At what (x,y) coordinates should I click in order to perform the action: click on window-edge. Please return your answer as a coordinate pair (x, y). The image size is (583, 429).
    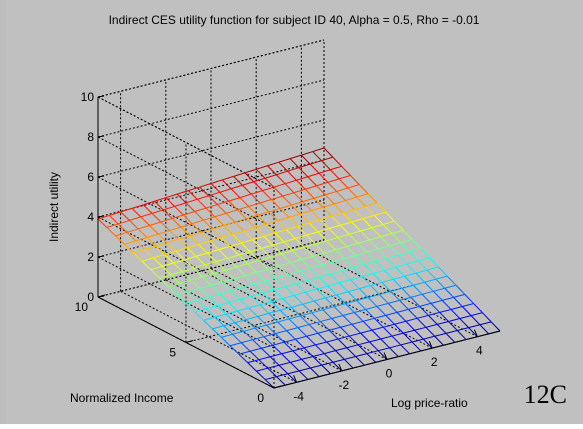
    Looking at the image, I should click on (3, 212).